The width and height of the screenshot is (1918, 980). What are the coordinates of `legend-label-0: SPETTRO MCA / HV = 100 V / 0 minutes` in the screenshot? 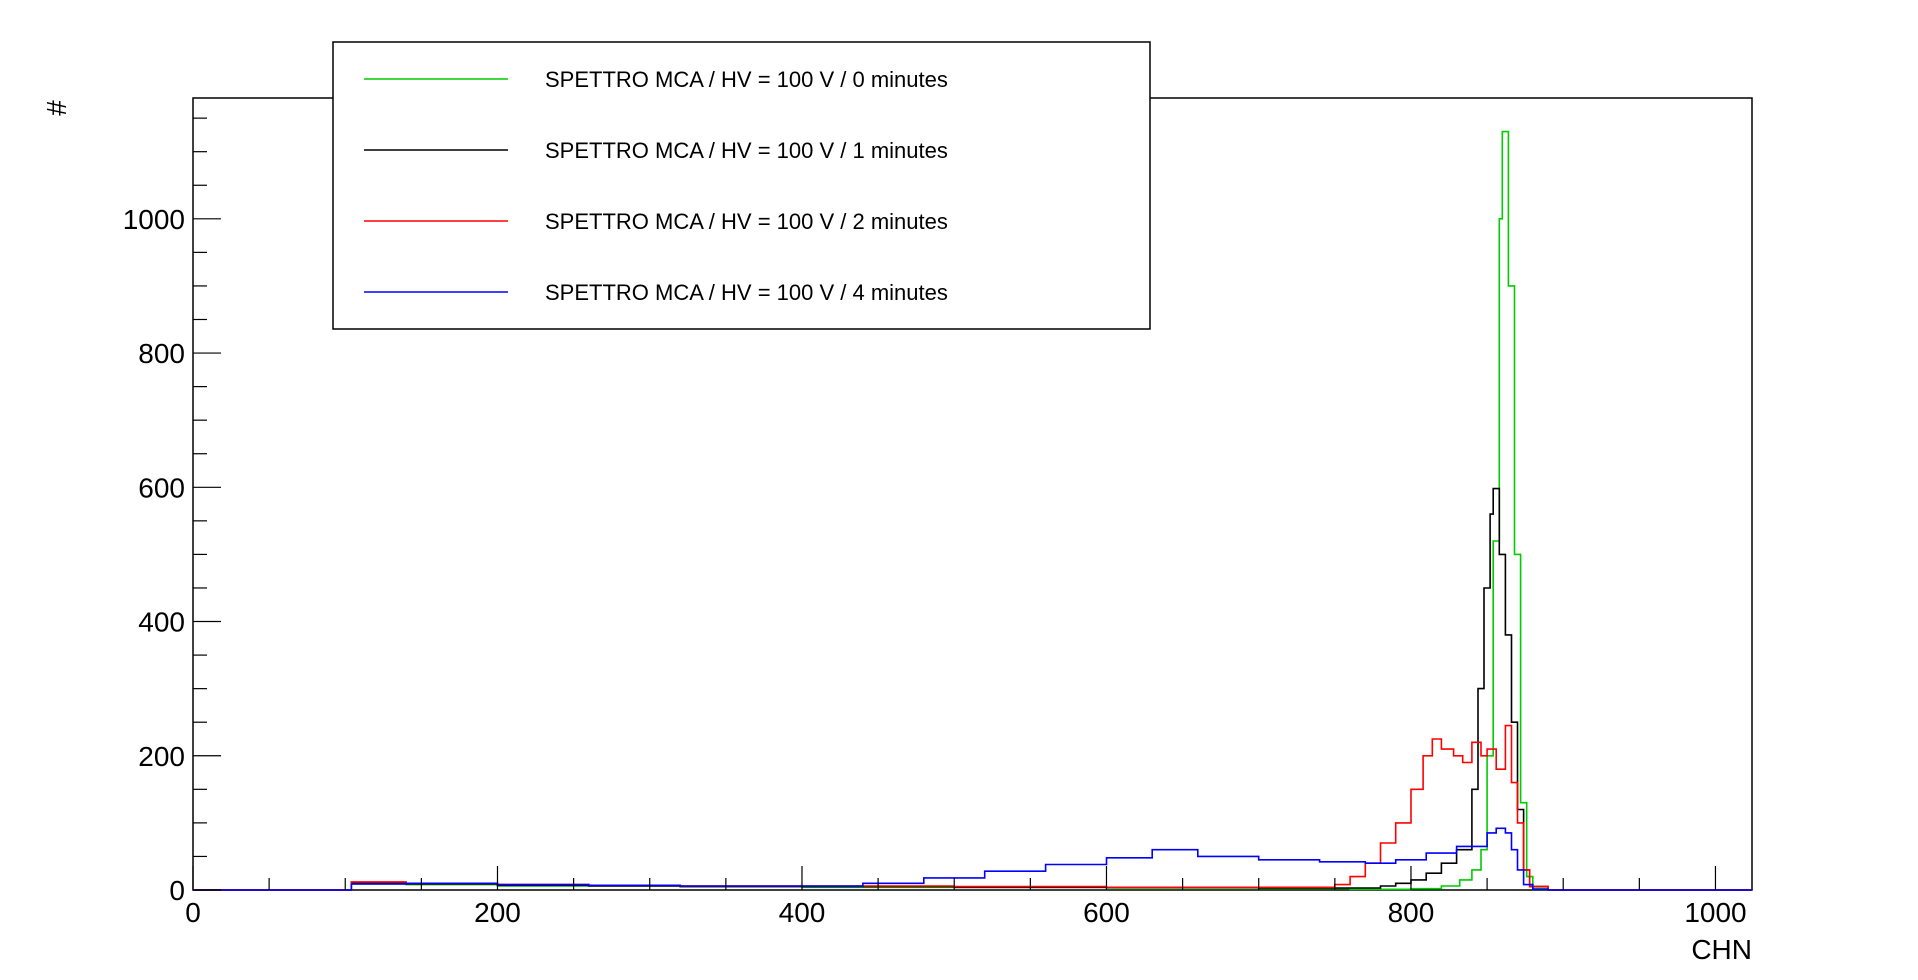 It's located at (746, 79).